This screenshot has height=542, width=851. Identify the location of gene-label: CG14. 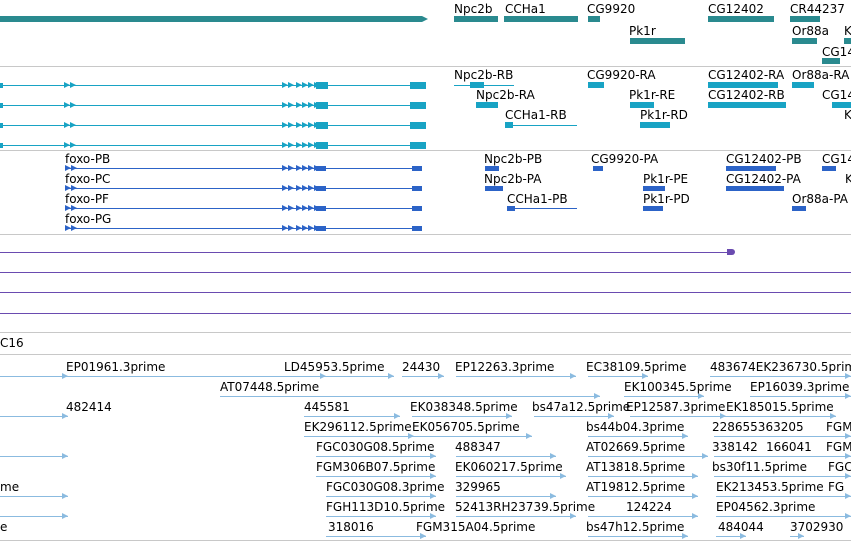
(836, 52).